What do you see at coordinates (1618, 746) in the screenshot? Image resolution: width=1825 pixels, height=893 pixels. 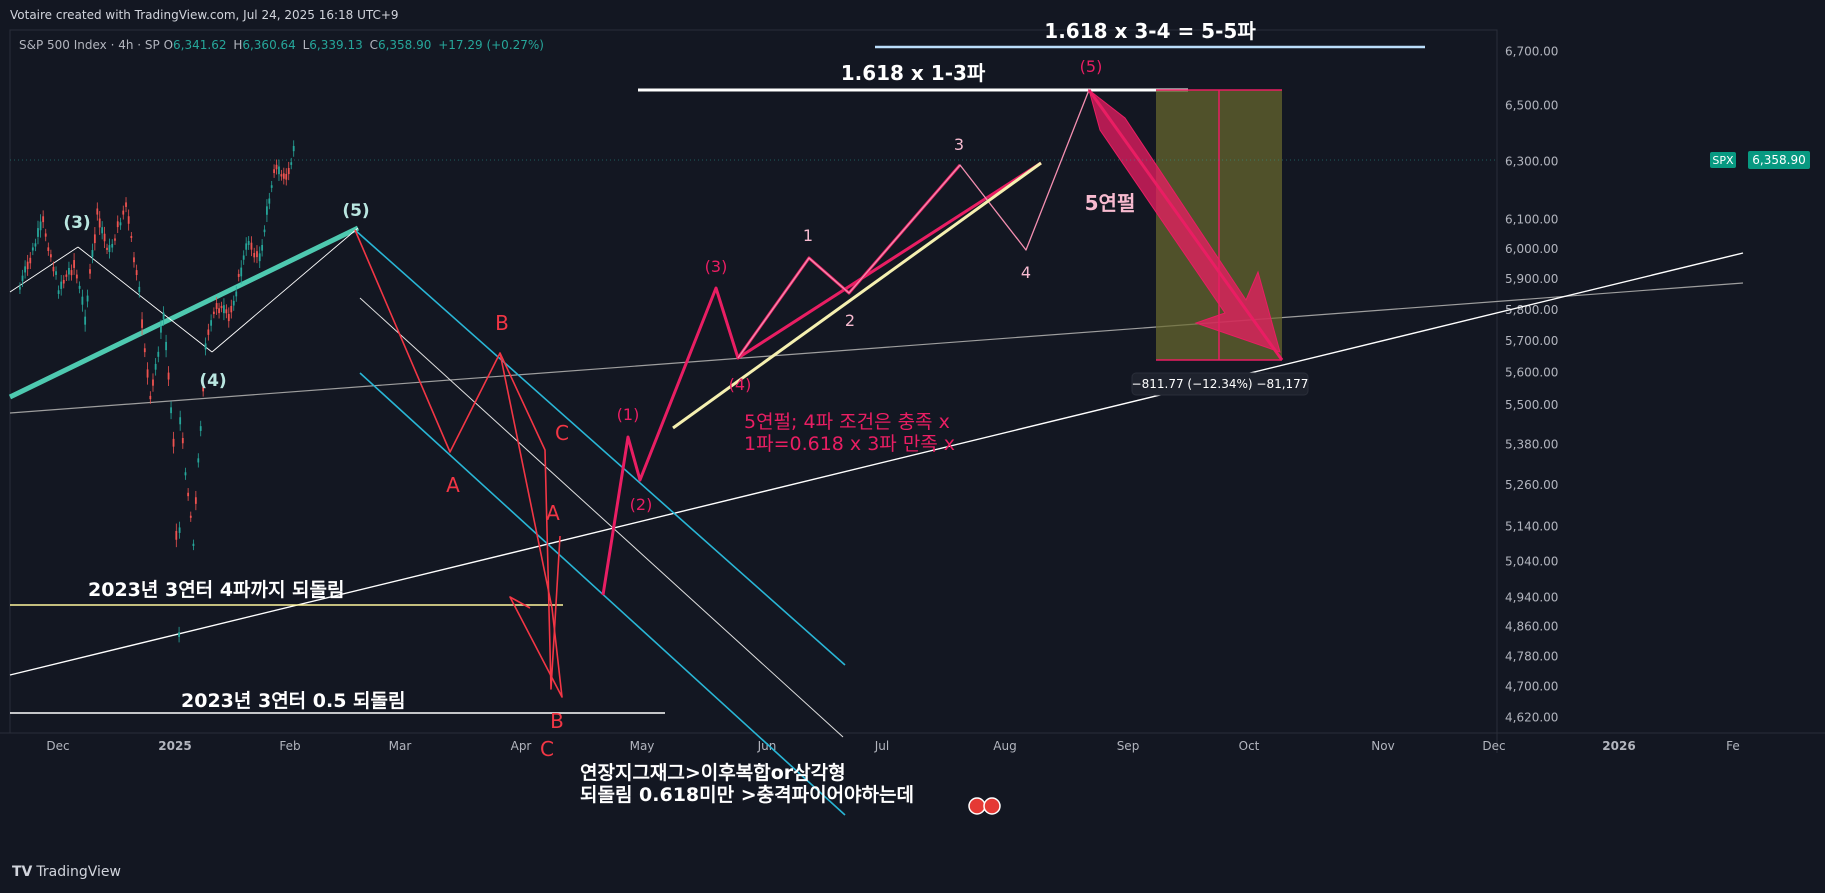 I see `x-tick-label: 2026` at bounding box center [1618, 746].